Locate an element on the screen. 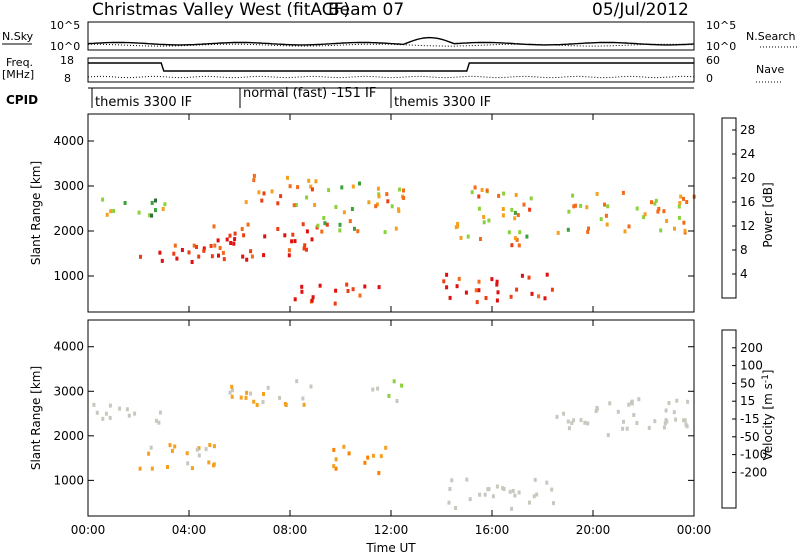 This screenshot has width=800, height=554. velocity-x-tick-label: 00:00 is located at coordinates (88, 530).